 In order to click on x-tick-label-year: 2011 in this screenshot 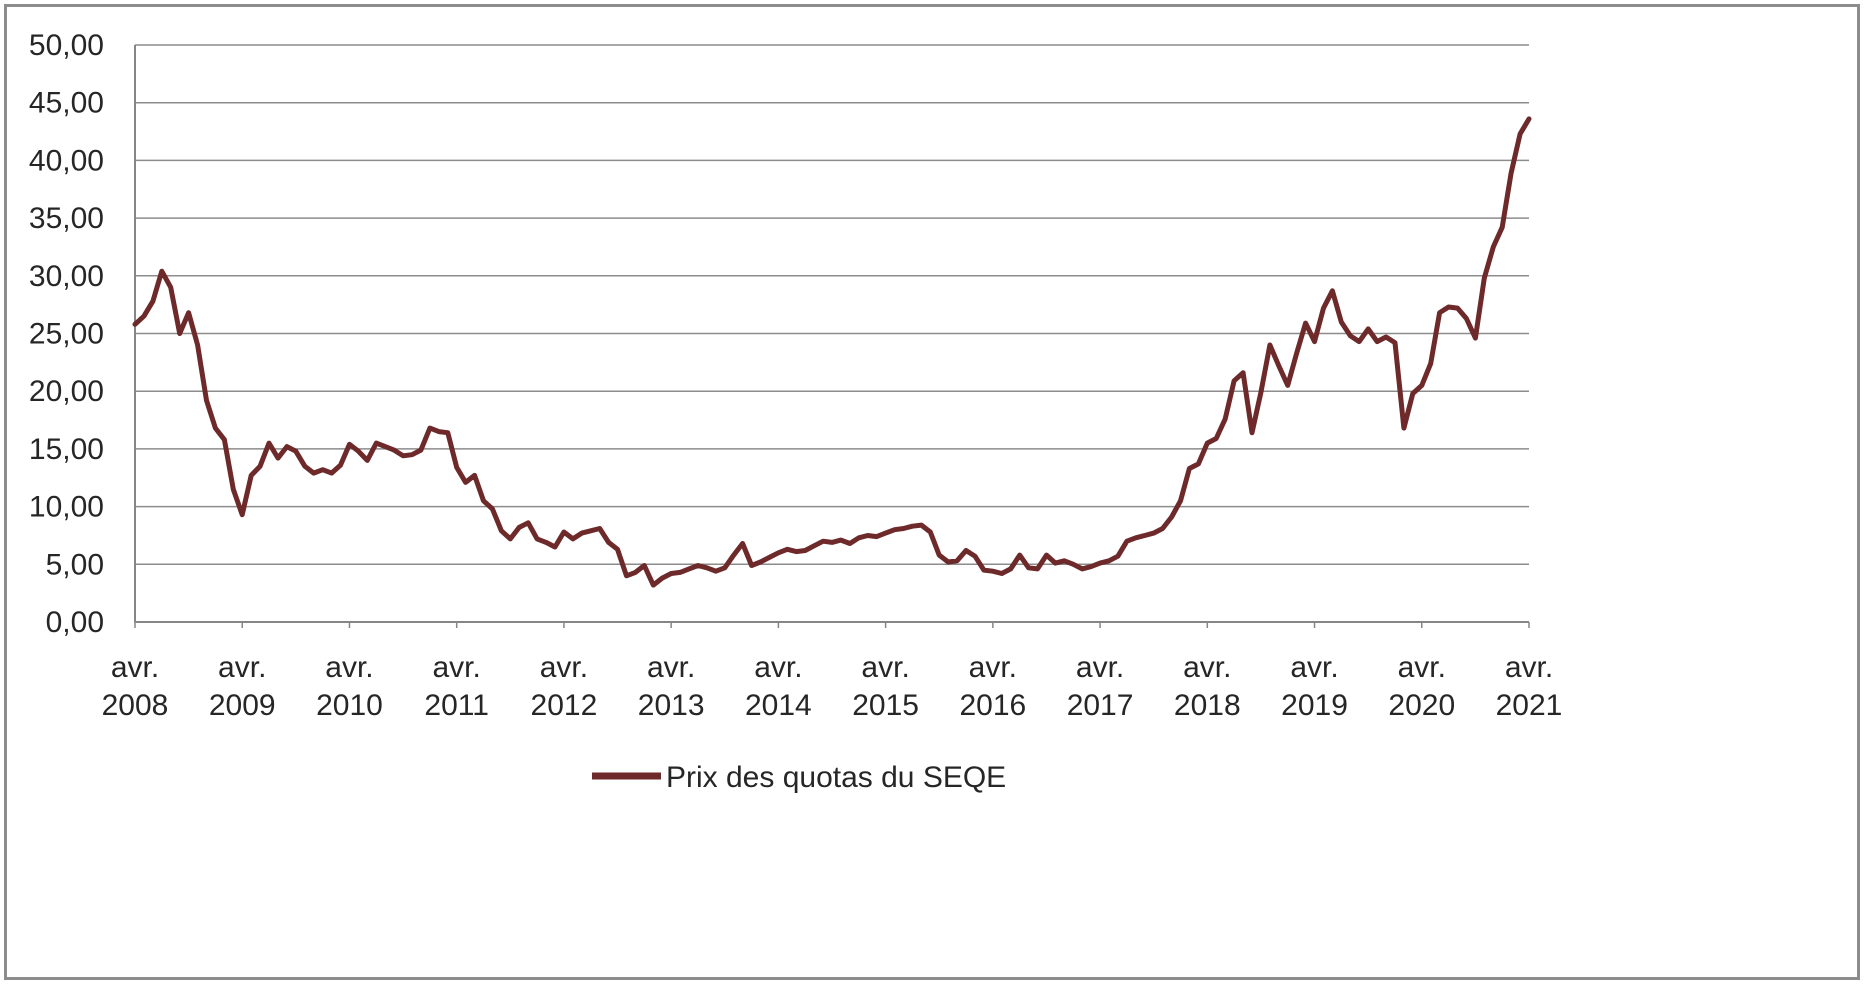, I will do `click(456, 705)`.